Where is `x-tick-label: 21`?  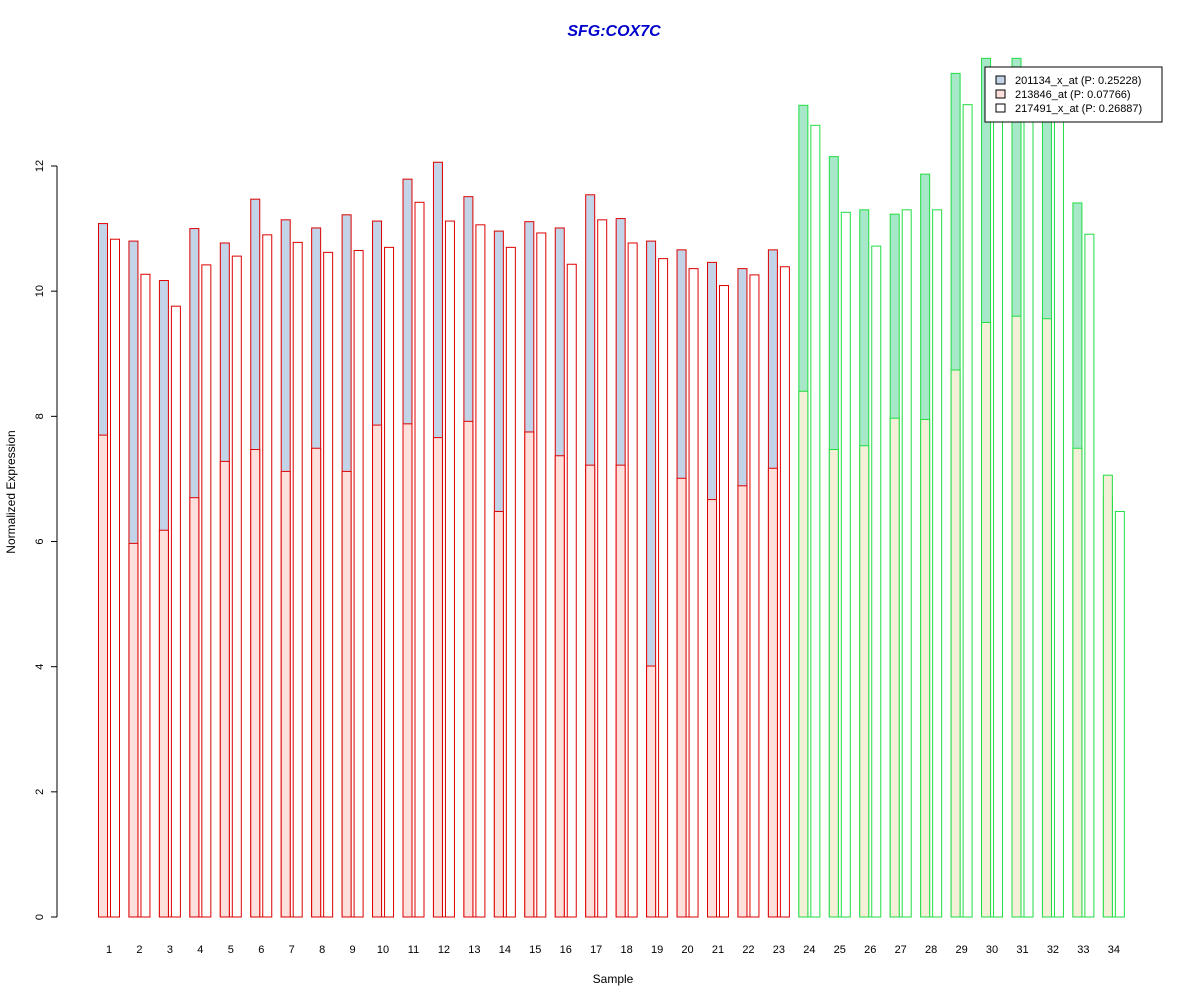 x-tick-label: 21 is located at coordinates (718, 950).